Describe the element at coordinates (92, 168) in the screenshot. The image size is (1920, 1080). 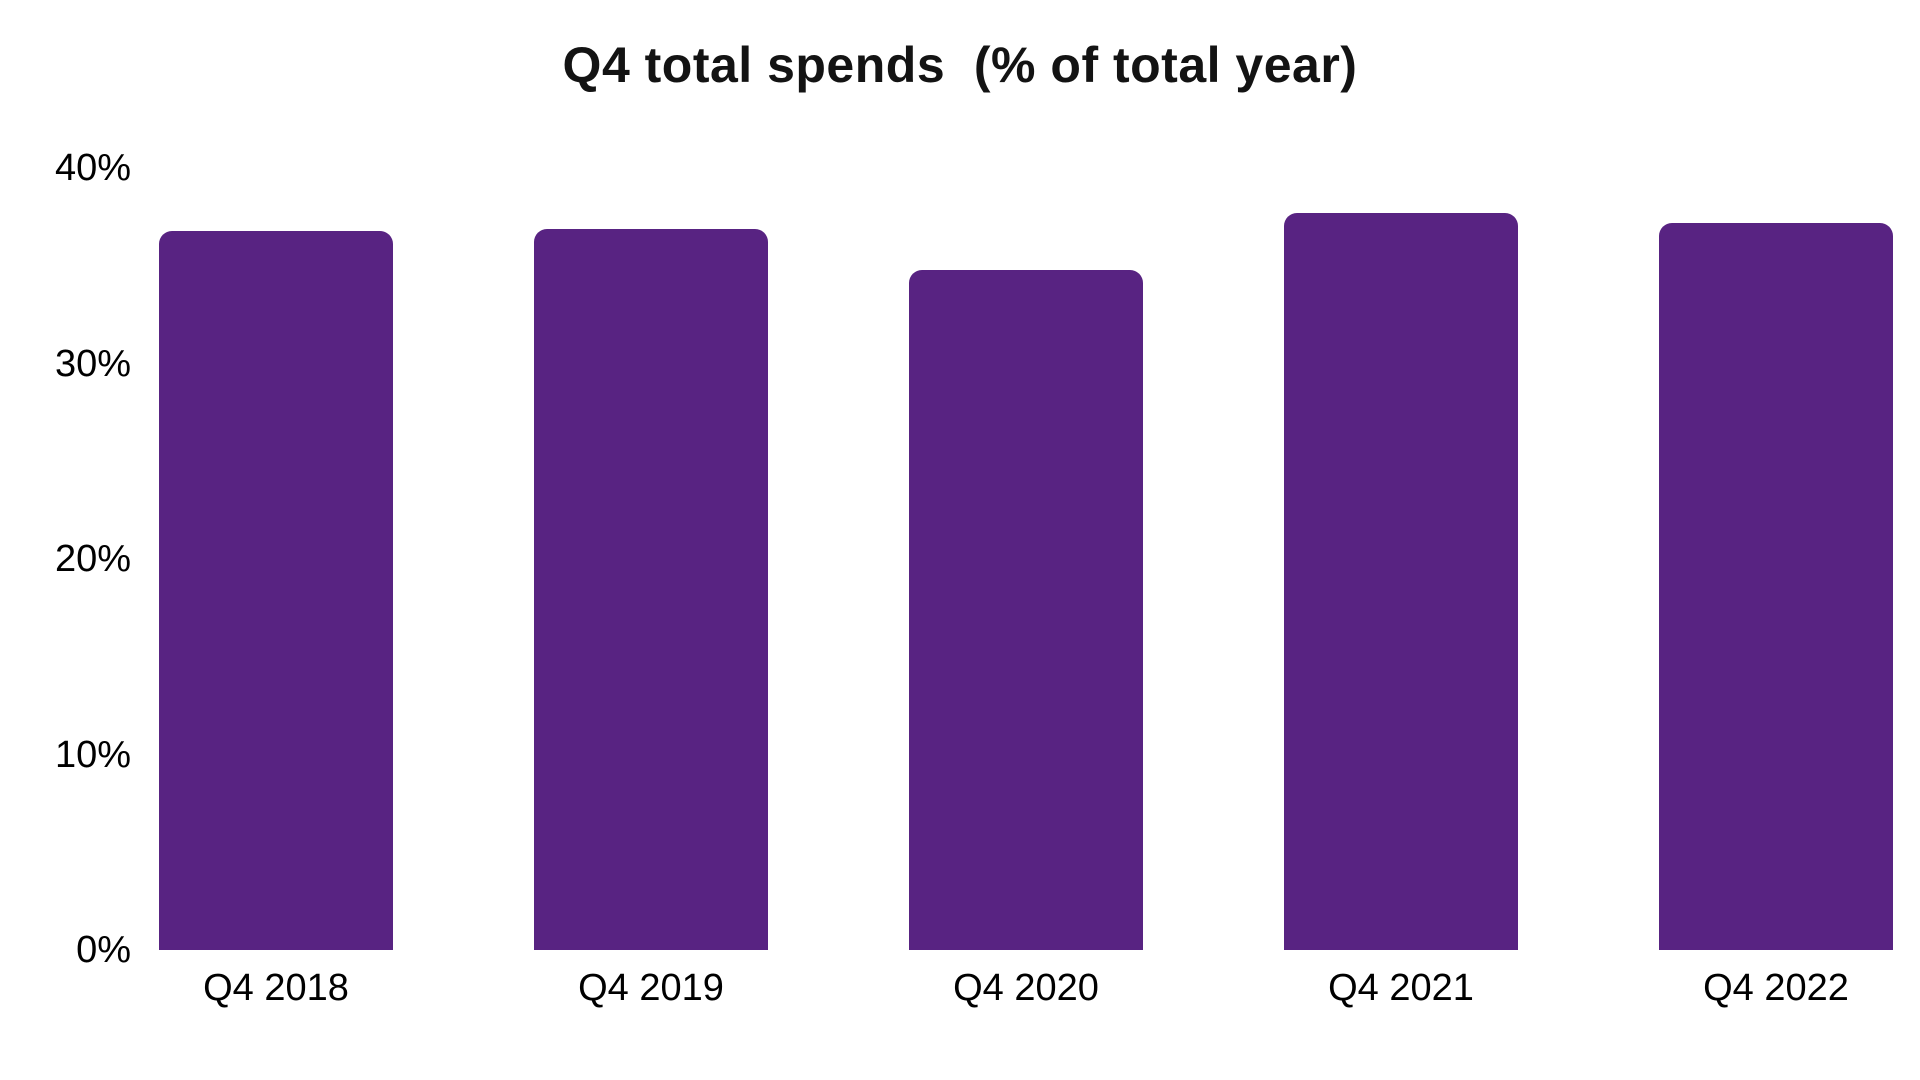
I see `y-tick-label-40: 40%` at that location.